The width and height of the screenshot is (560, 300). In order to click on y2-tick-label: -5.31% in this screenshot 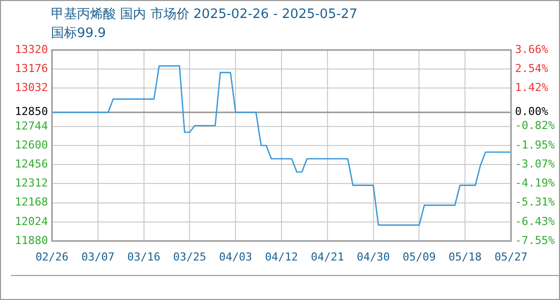, I will do `click(535, 202)`.